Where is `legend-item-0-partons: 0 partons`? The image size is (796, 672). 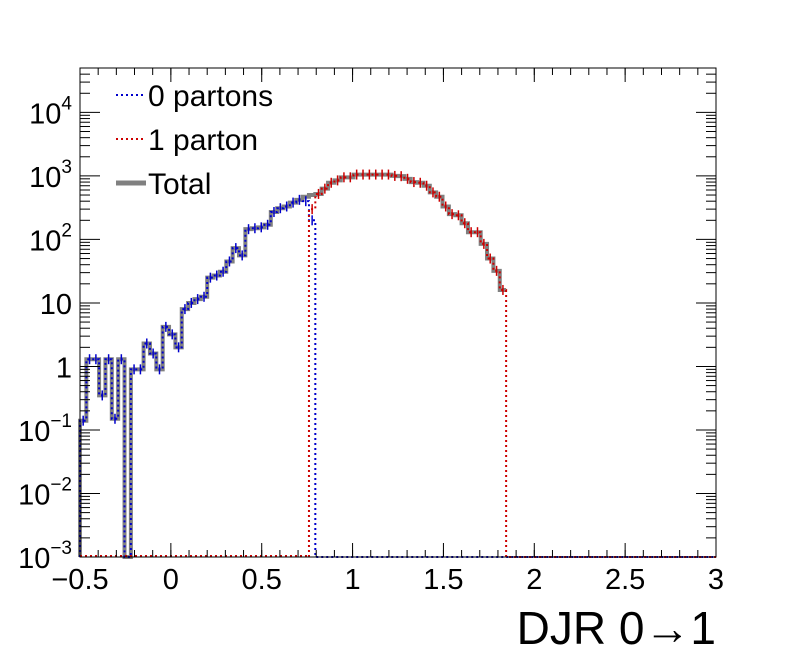
legend-item-0-partons: 0 partons is located at coordinates (194, 96).